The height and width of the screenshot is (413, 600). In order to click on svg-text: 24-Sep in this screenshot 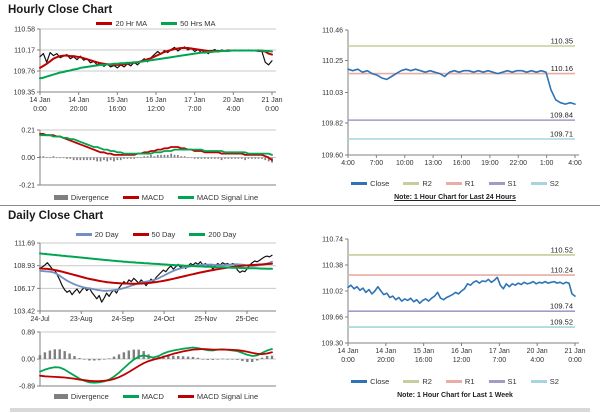, I will do `click(123, 319)`.